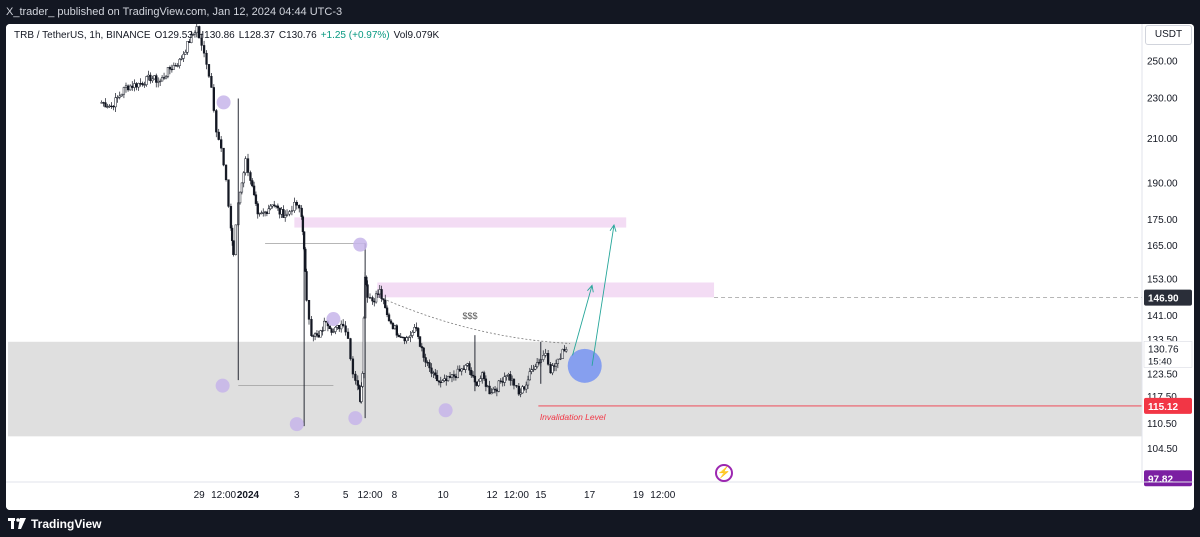  What do you see at coordinates (66, 523) in the screenshot?
I see `brand-name: TradingView` at bounding box center [66, 523].